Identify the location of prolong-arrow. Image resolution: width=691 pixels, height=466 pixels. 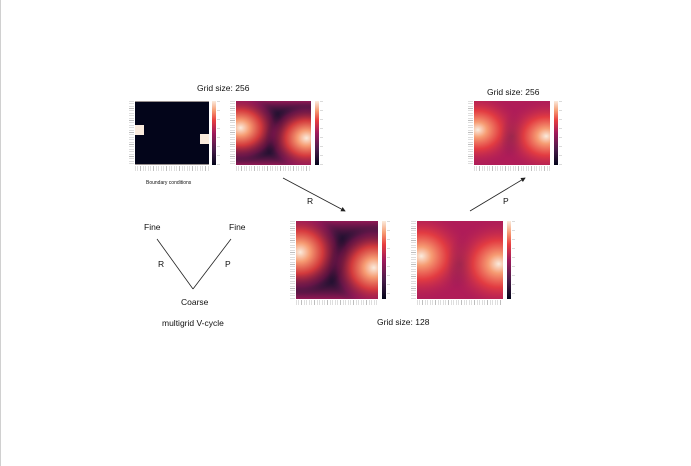
(497, 194).